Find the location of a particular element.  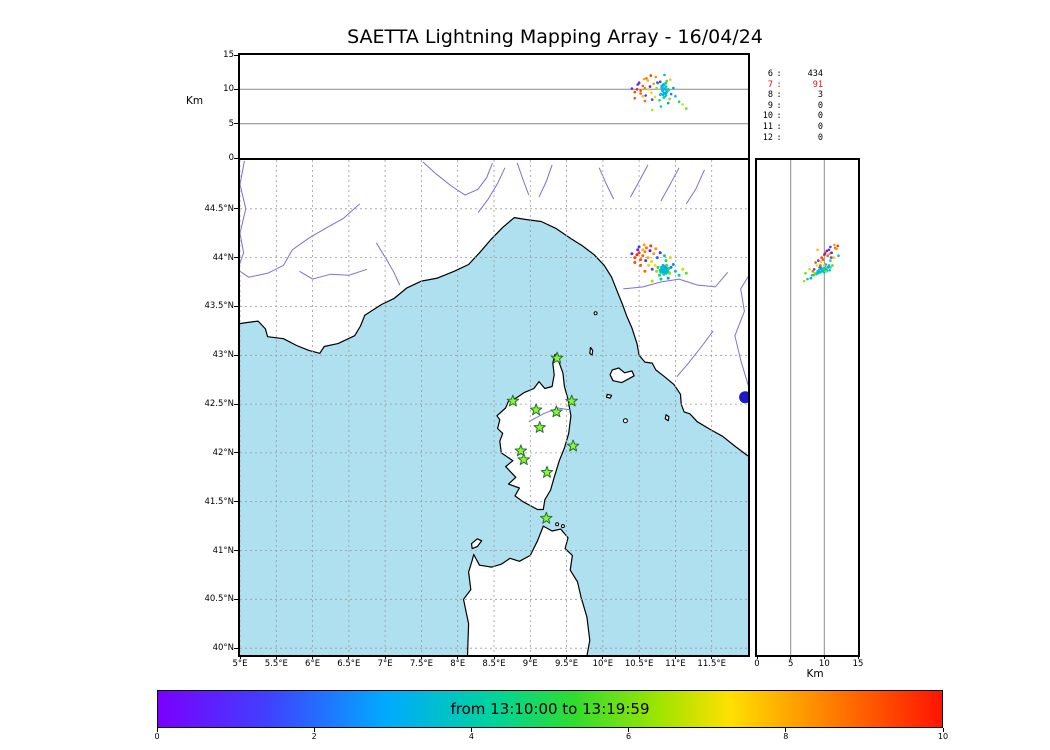

longitude-tick-label: 6.5°E is located at coordinates (349, 664).